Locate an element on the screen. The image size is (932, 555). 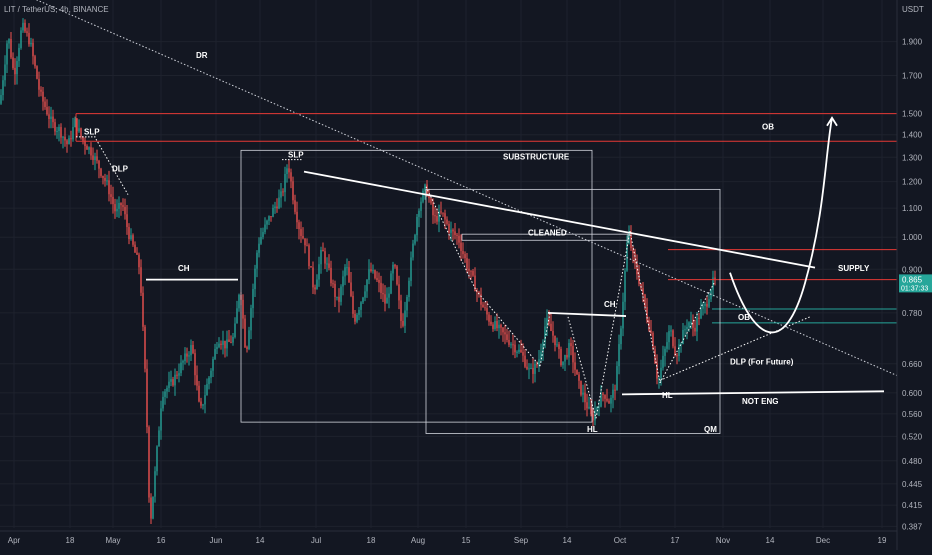
y-tick-label: 0.900 is located at coordinates (912, 269).